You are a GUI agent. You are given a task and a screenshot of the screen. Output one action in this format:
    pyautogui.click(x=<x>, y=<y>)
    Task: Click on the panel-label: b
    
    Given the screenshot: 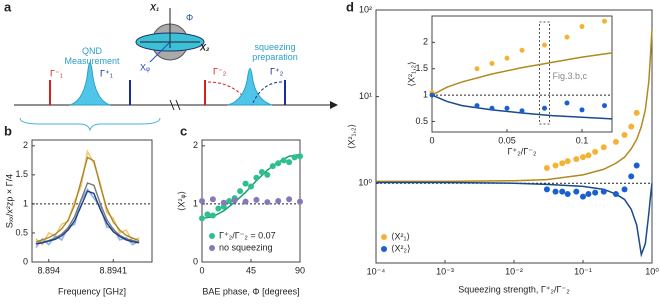 What is the action you would take?
    pyautogui.click(x=8, y=130)
    